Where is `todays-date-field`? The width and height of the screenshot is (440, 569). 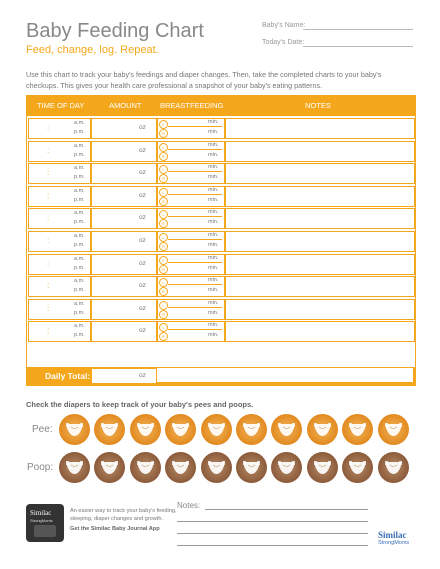
todays-date-field is located at coordinates (358, 42).